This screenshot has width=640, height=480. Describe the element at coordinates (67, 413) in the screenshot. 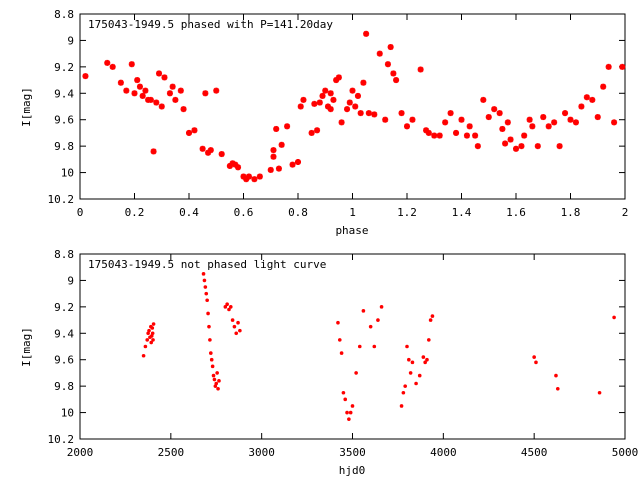

I see `y-tick-label: 10` at that location.